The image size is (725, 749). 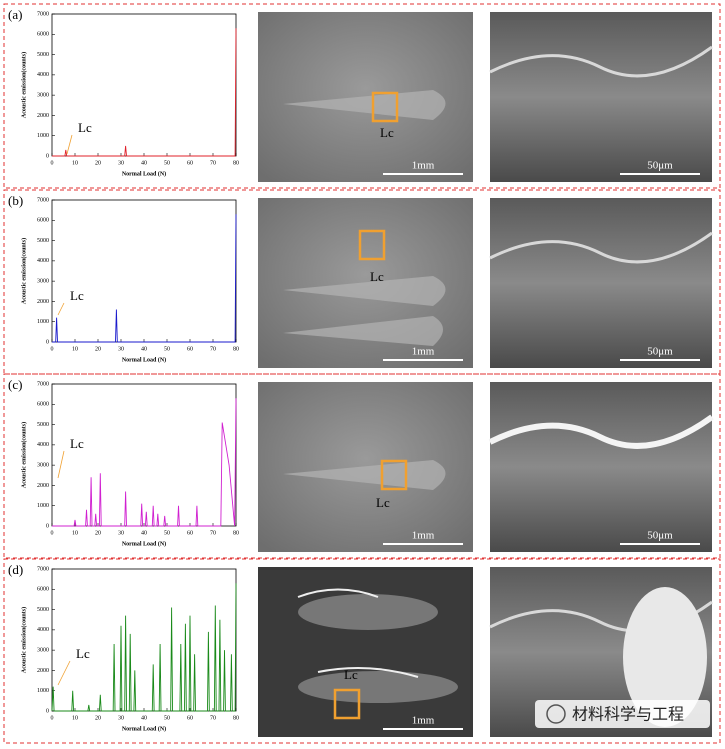 What do you see at coordinates (15, 14) in the screenshot?
I see `panel-label: (a)` at bounding box center [15, 14].